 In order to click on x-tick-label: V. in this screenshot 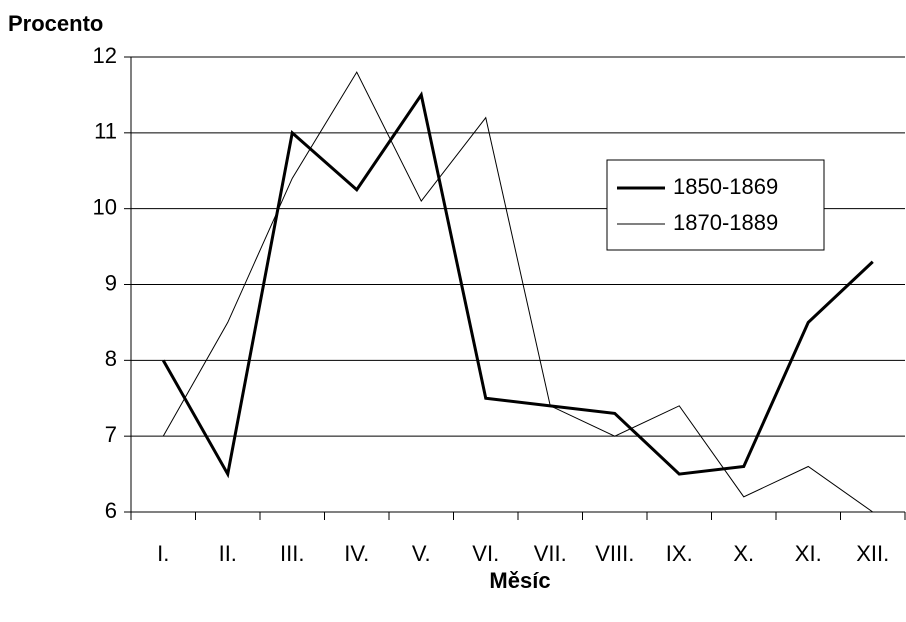, I will do `click(421, 553)`.